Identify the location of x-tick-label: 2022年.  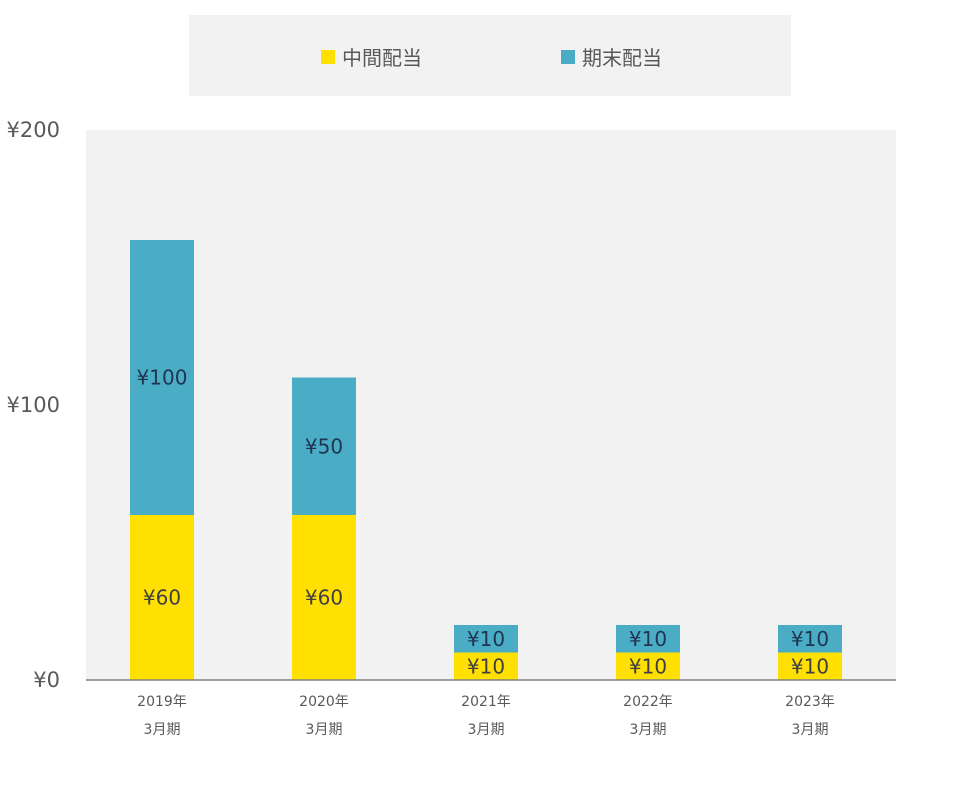
(648, 702).